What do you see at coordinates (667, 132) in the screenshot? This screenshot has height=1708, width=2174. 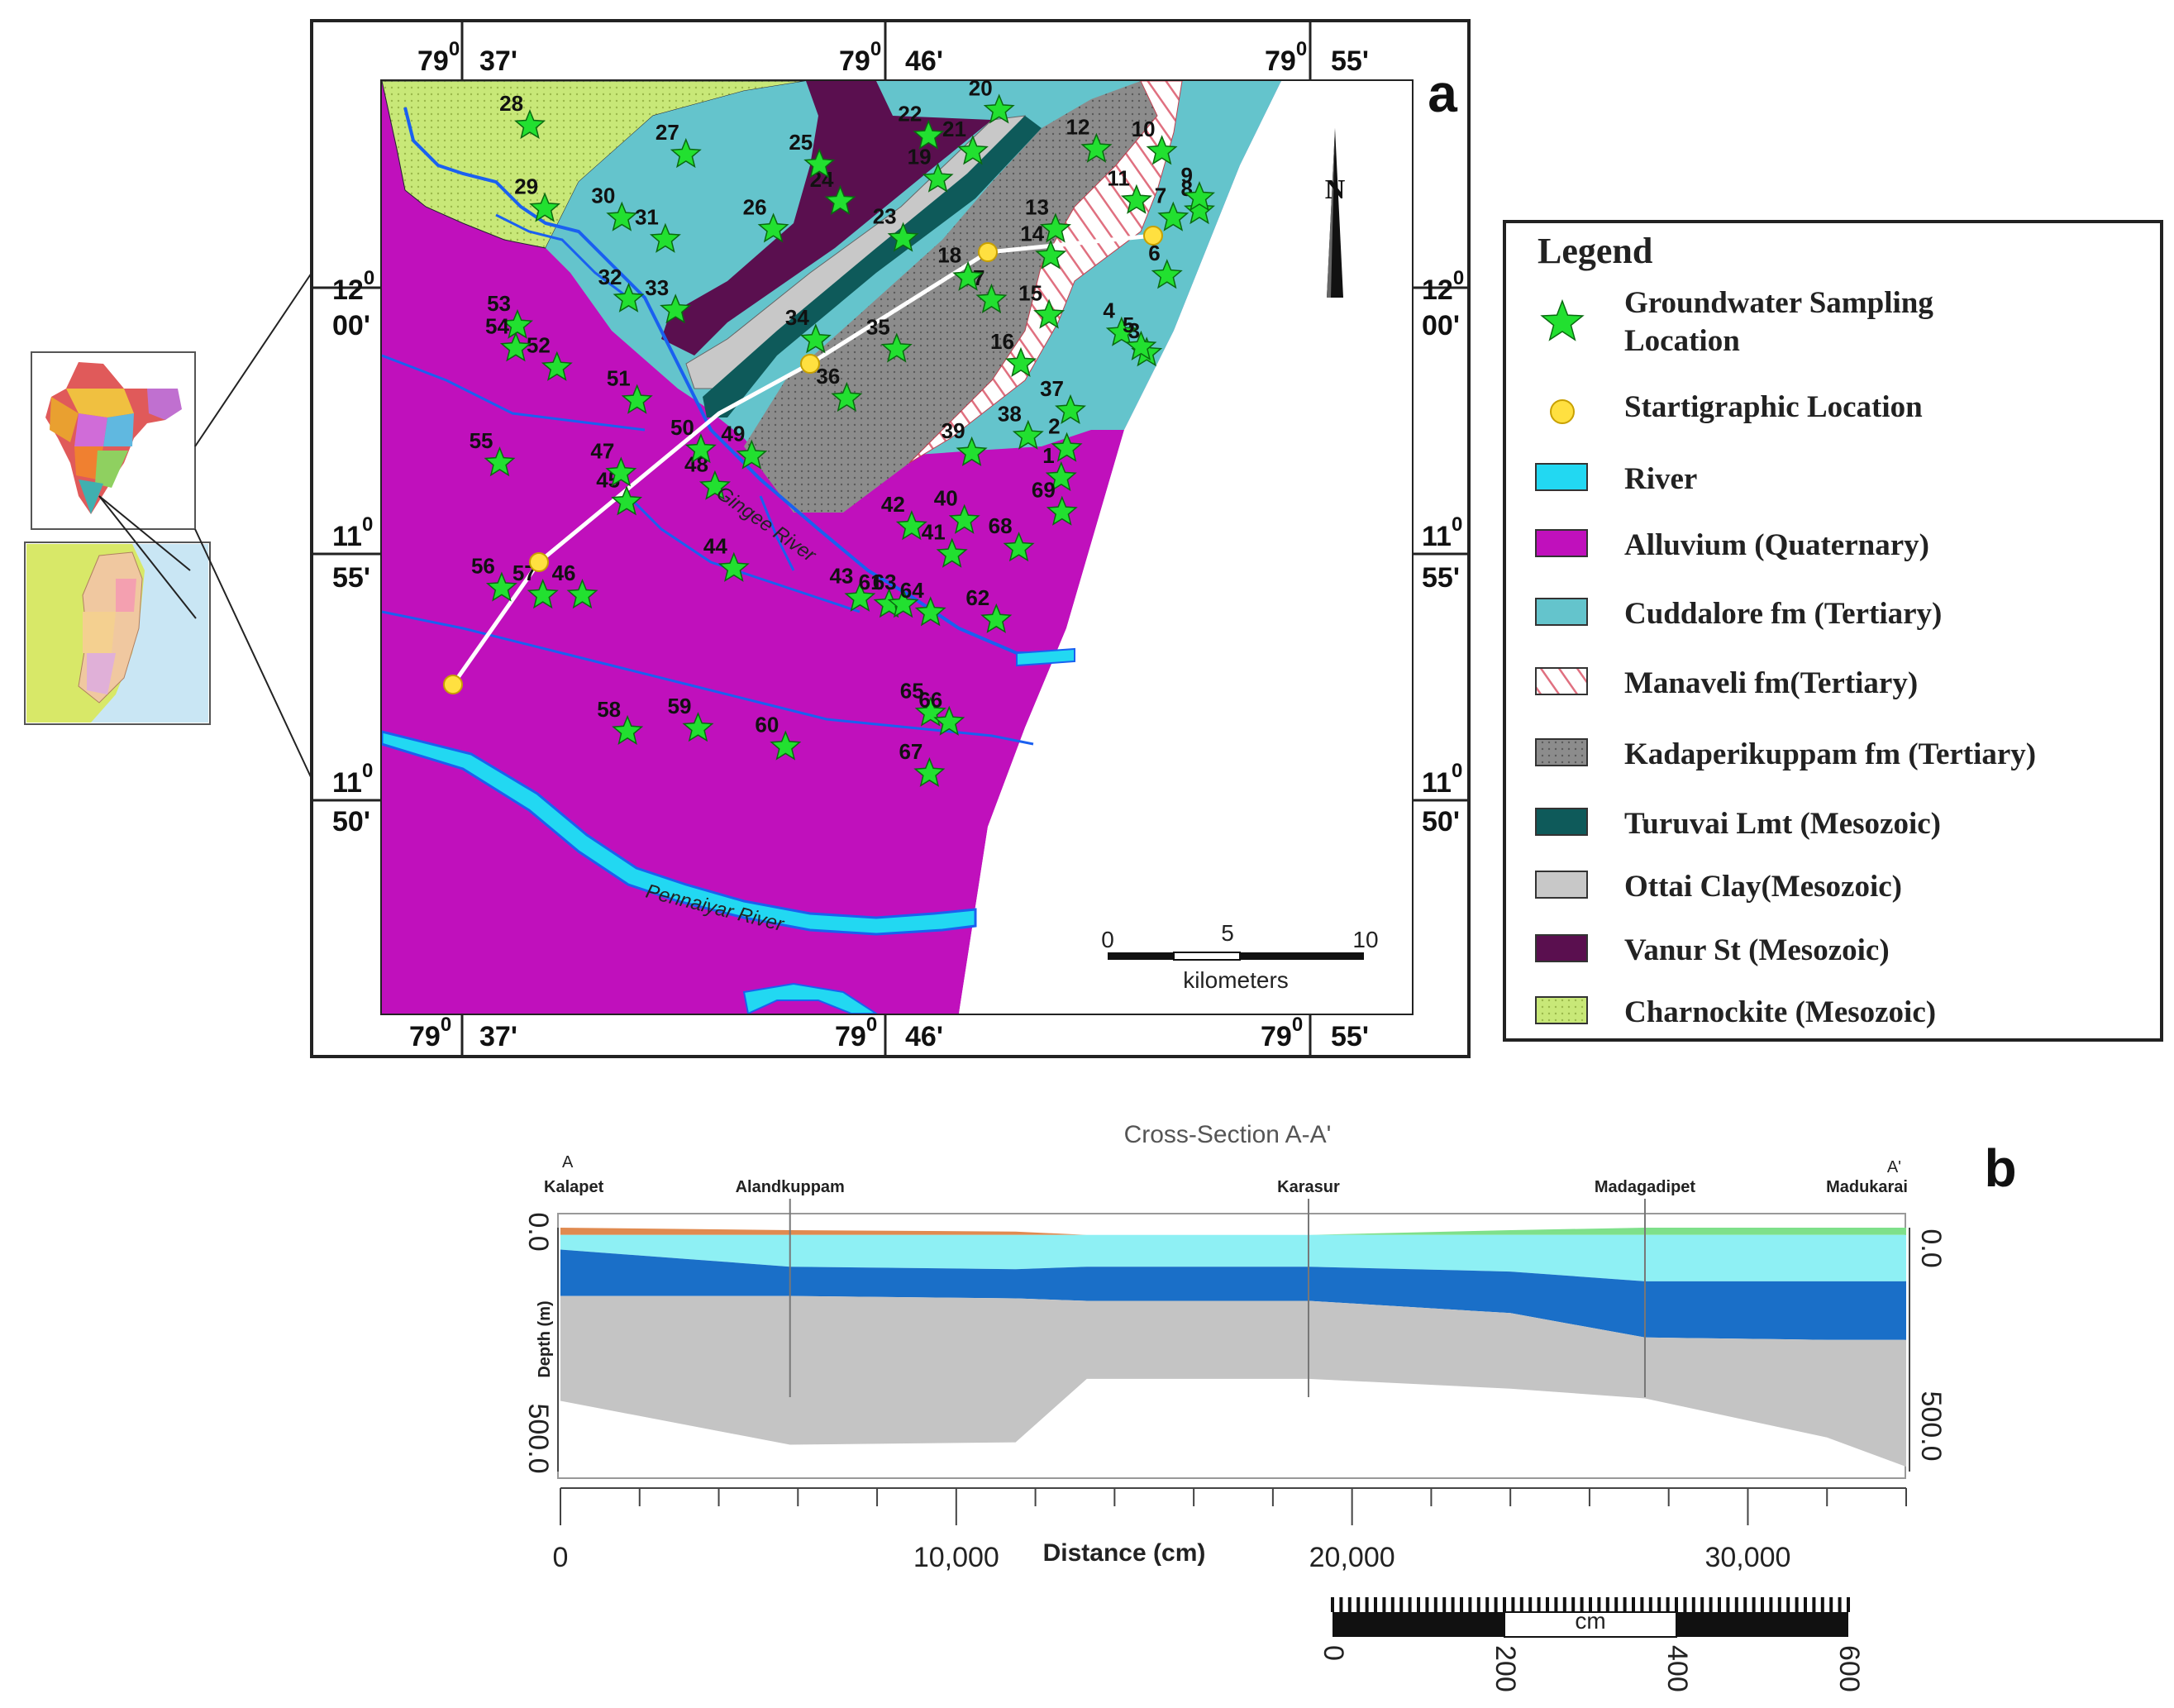 I see `sample-point-label: 27` at bounding box center [667, 132].